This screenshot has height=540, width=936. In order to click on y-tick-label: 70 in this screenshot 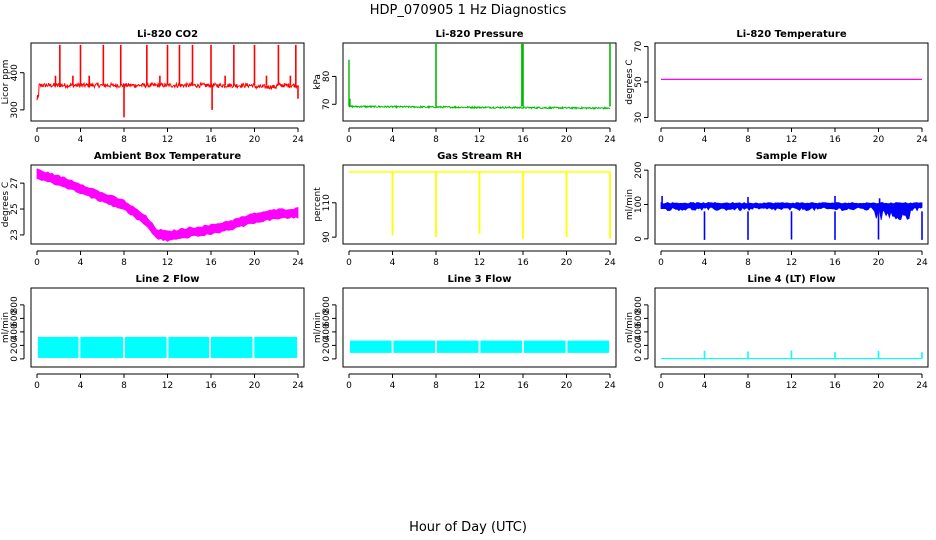, I will do `click(639, 47)`.